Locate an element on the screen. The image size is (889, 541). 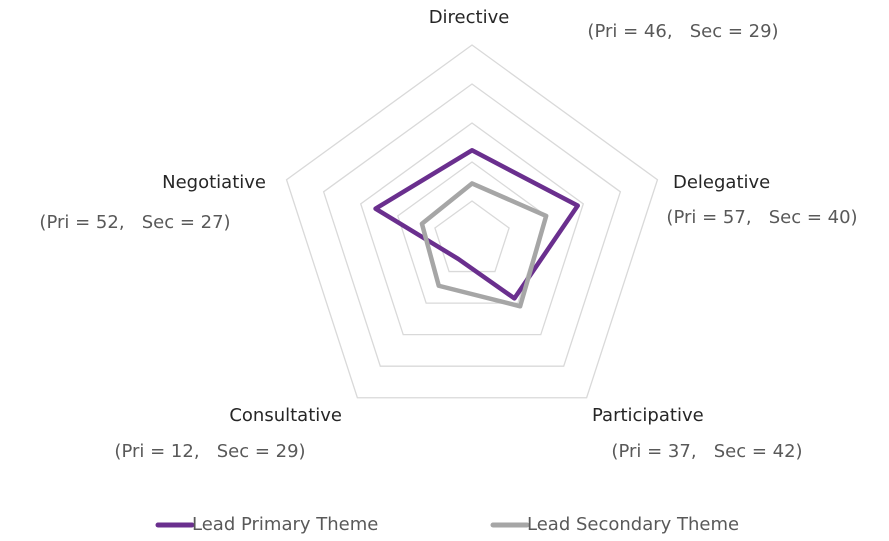
axis-label: Directive is located at coordinates (469, 17).